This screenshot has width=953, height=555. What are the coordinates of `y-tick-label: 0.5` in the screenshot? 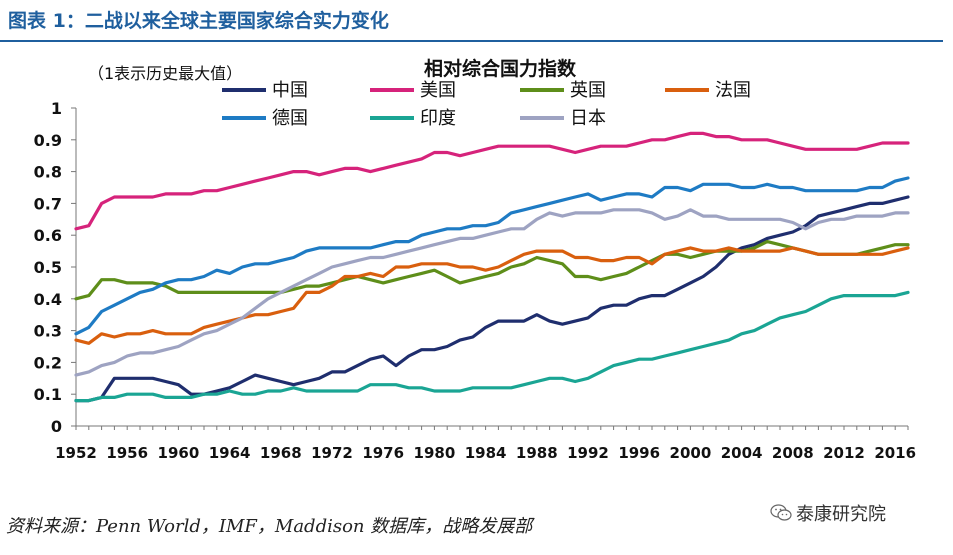 It's located at (48, 267).